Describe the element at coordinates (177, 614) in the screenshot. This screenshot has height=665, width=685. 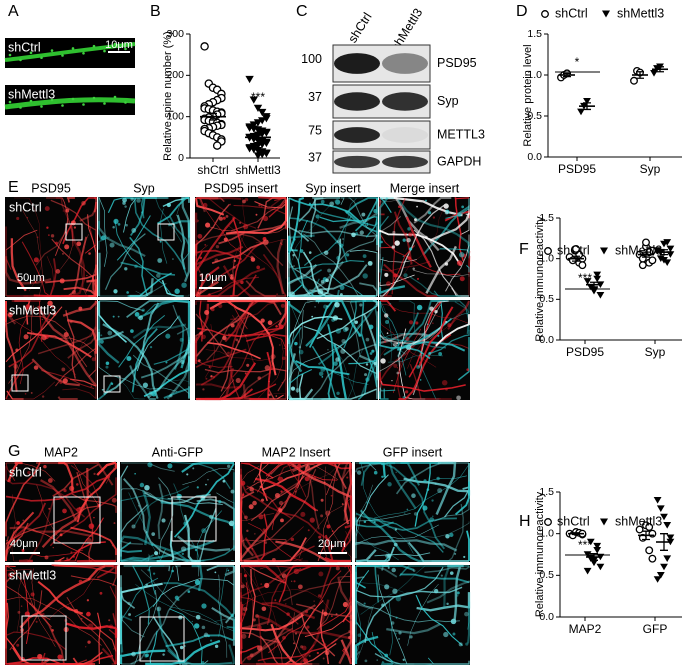
I see `micrograph` at that location.